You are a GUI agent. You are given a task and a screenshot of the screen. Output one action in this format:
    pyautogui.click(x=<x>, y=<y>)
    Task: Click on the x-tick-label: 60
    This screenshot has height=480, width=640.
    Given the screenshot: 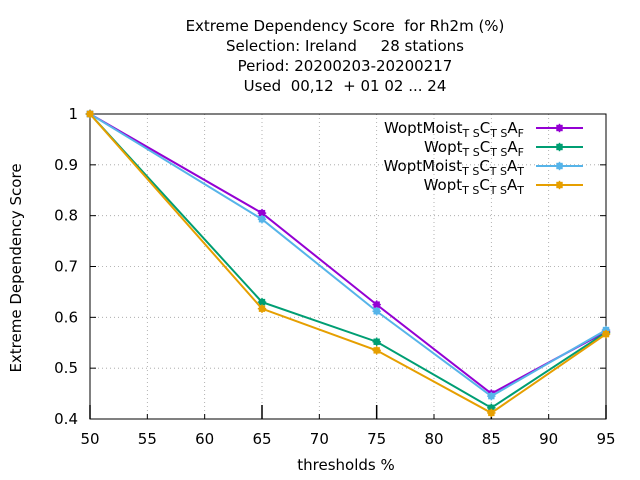 What is the action you would take?
    pyautogui.click(x=204, y=439)
    